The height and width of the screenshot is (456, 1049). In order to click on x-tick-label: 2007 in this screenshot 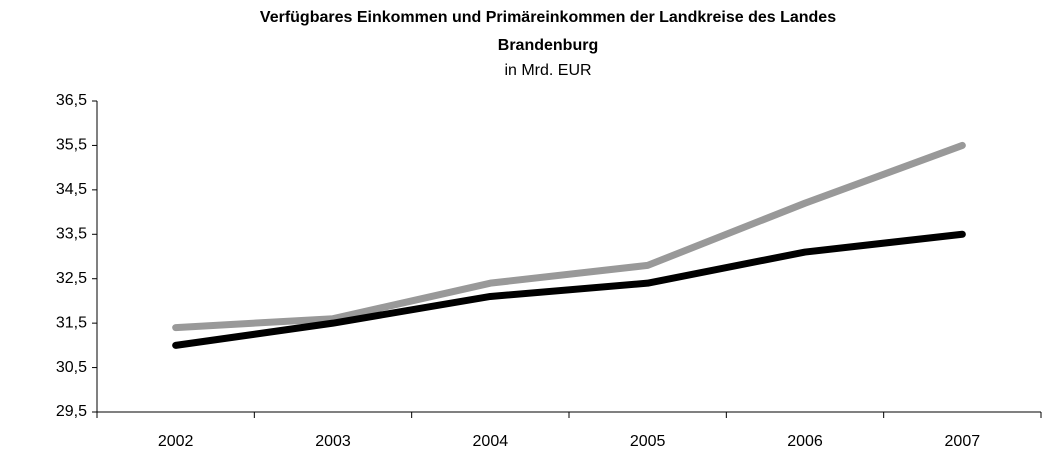, I will do `click(963, 441)`.